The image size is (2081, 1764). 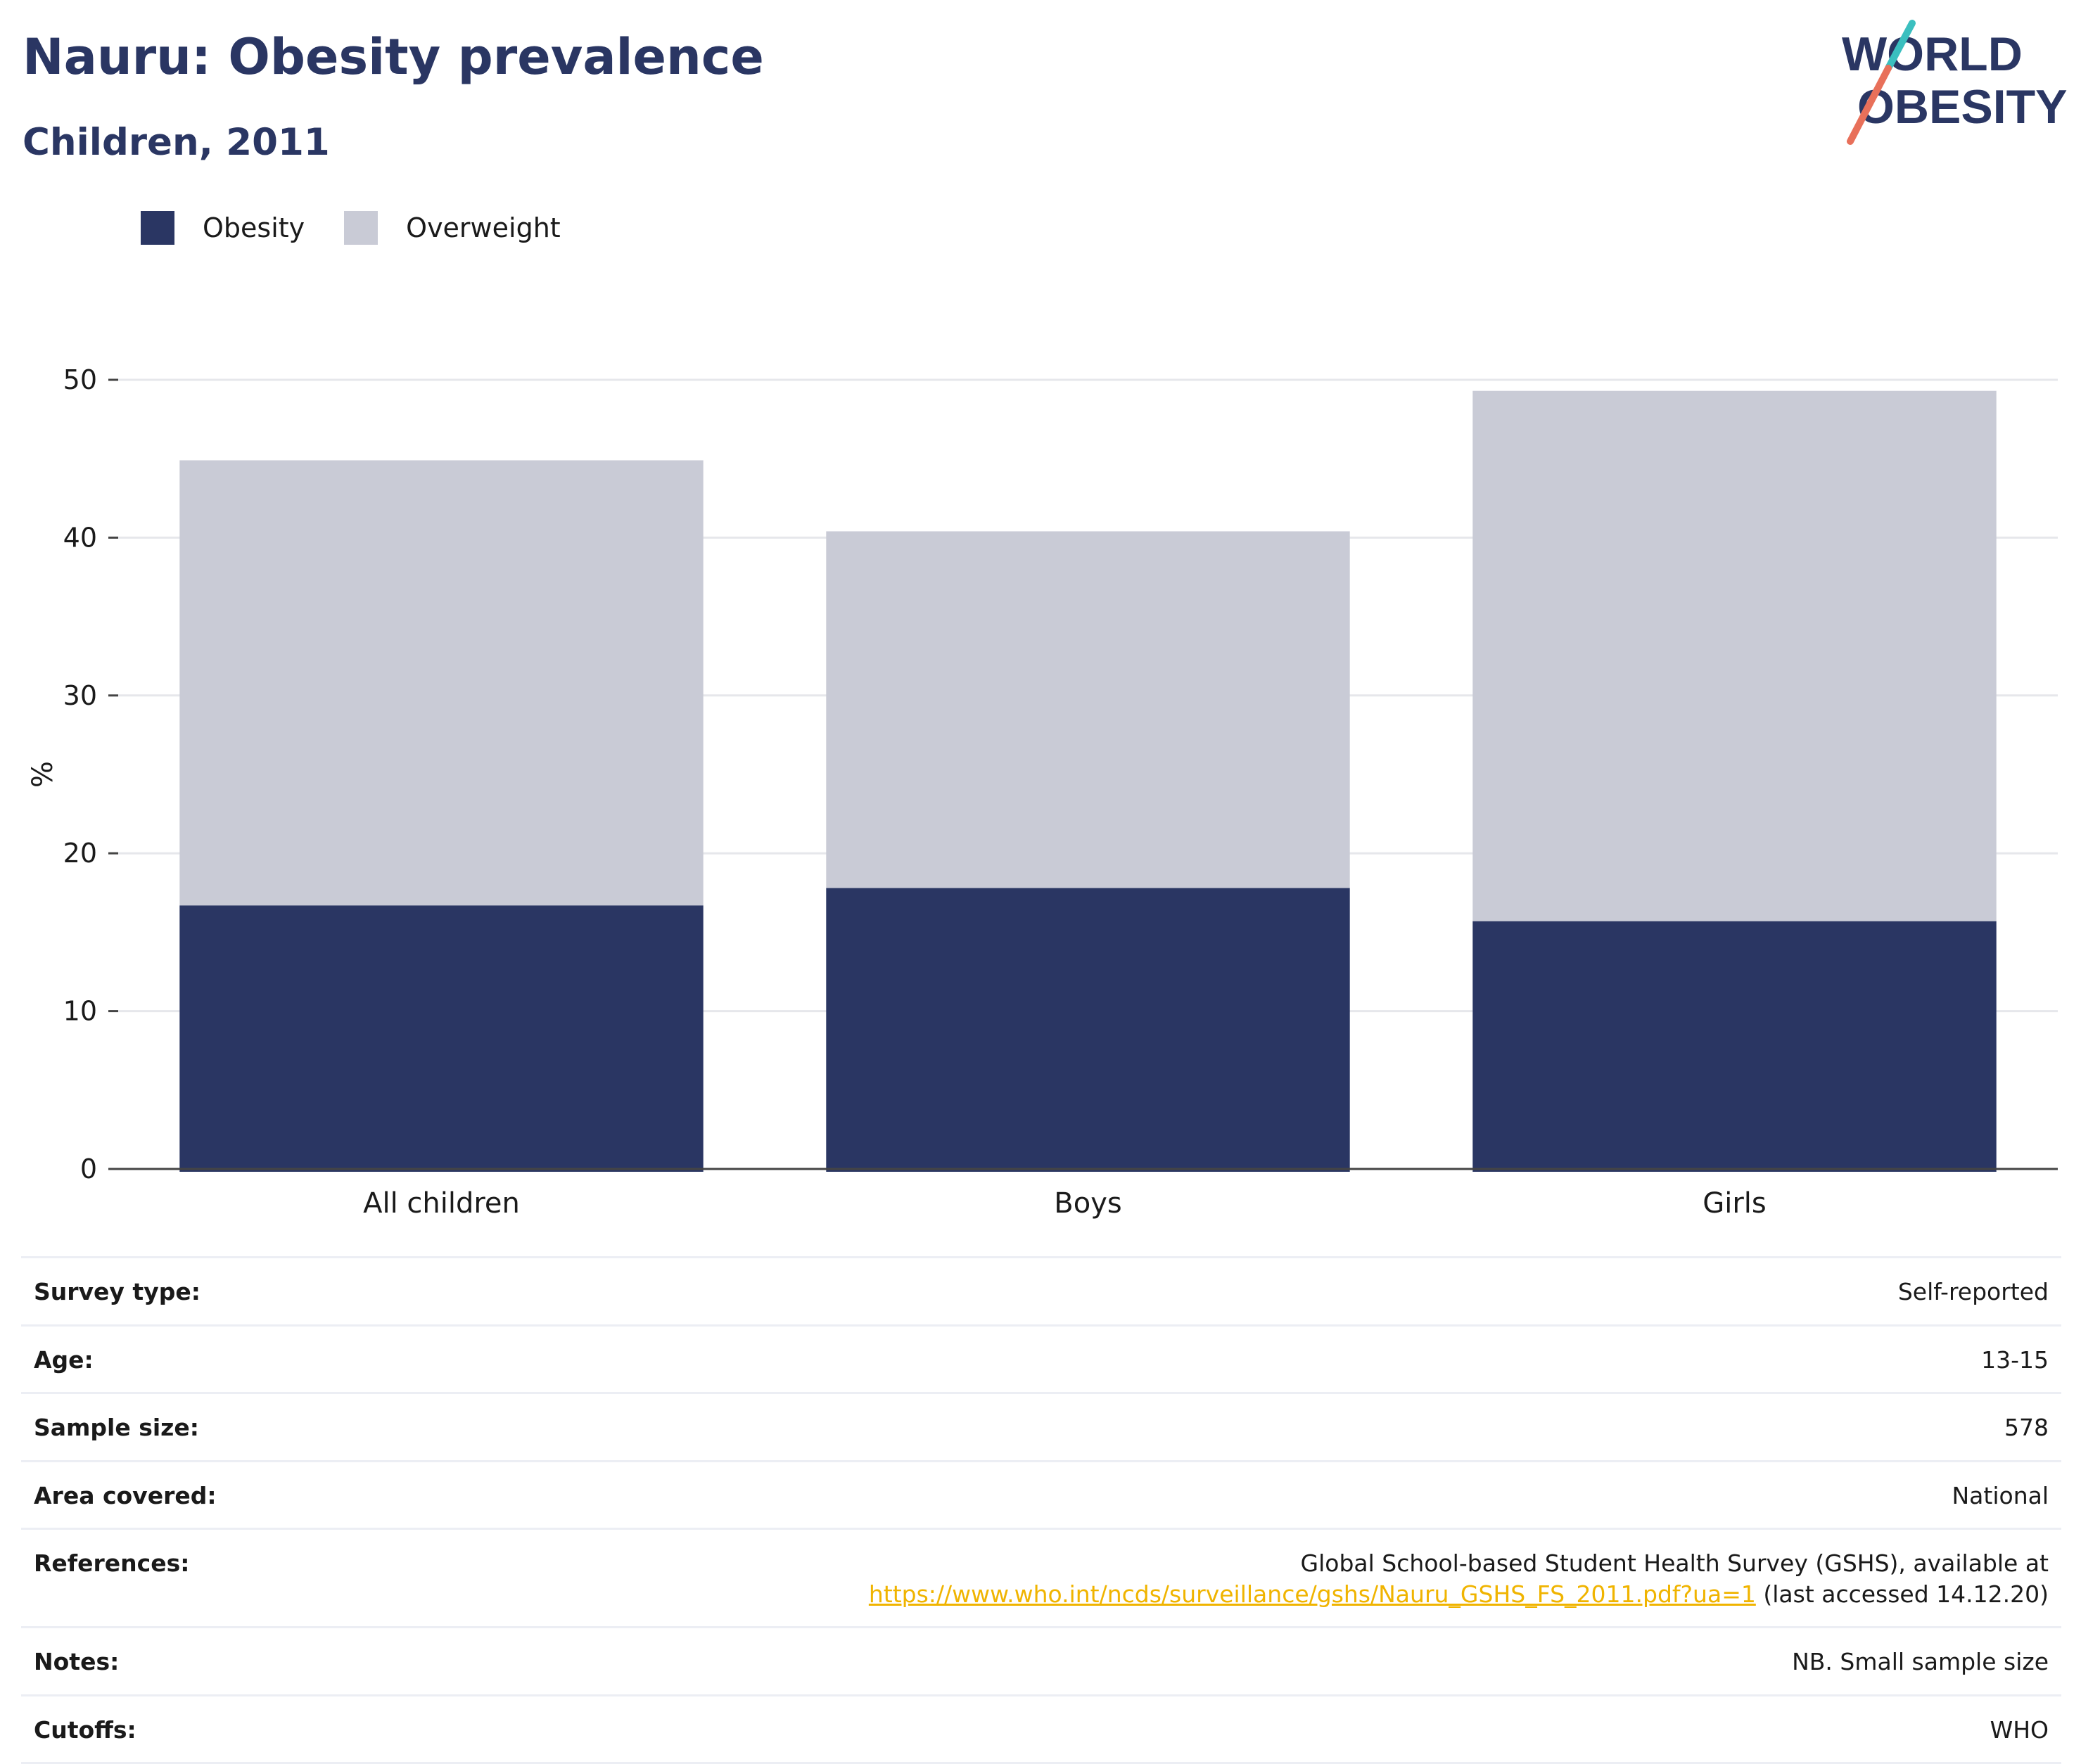 I want to click on bar-obesity-all-children, so click(x=441, y=1038).